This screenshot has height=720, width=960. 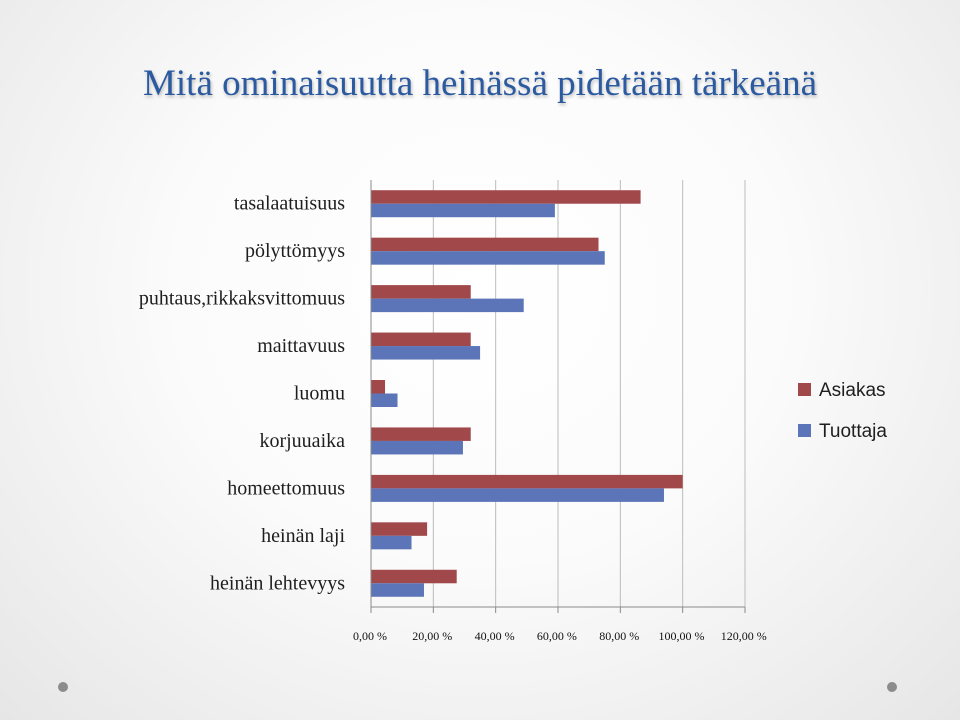 I want to click on x-tick-label: 20,00 %, so click(x=432, y=636).